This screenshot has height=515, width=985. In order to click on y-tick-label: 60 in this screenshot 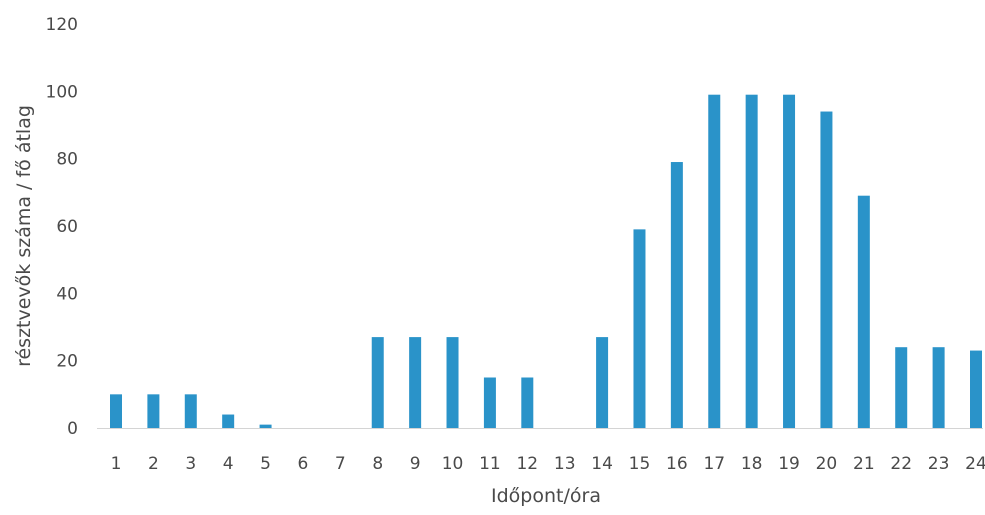, I will do `click(67, 227)`.